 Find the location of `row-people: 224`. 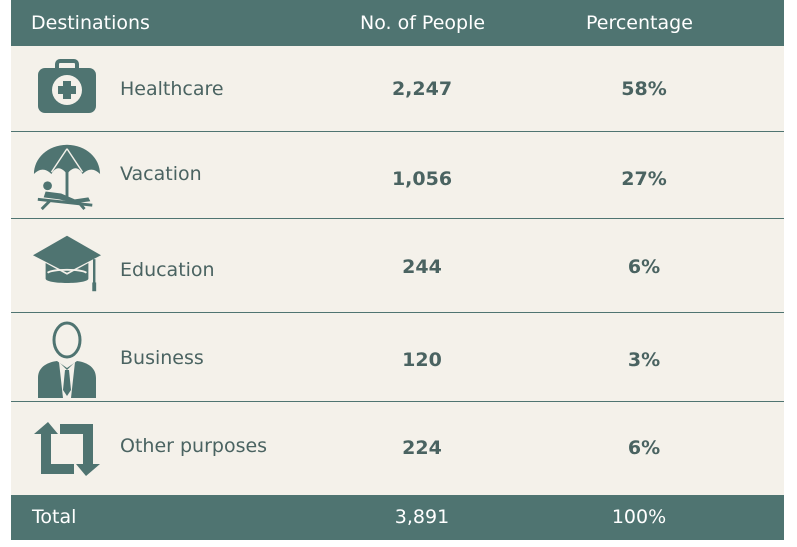

row-people: 224 is located at coordinates (422, 448).